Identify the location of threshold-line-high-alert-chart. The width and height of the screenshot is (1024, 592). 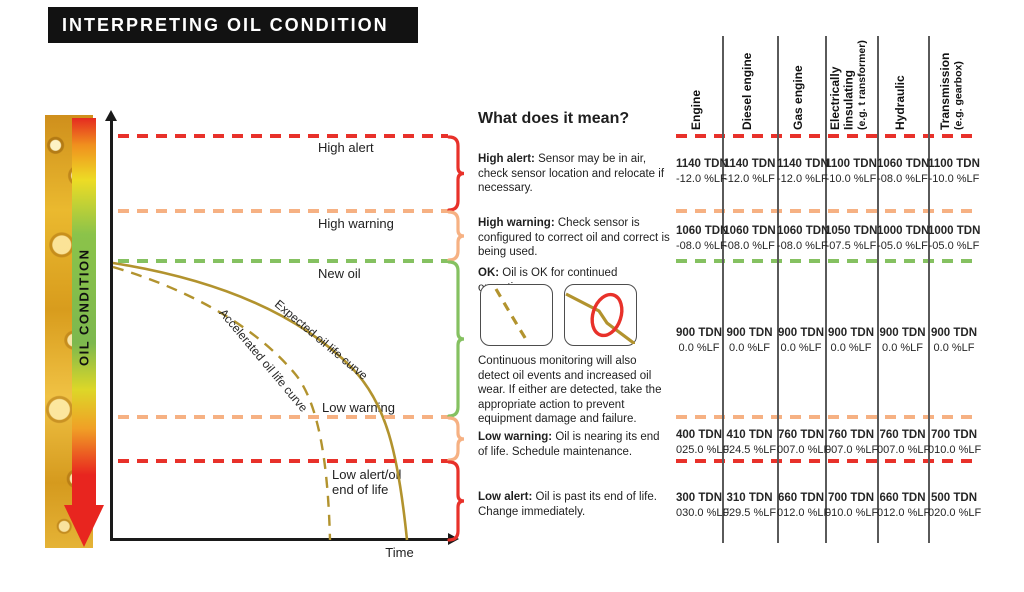
(283, 136).